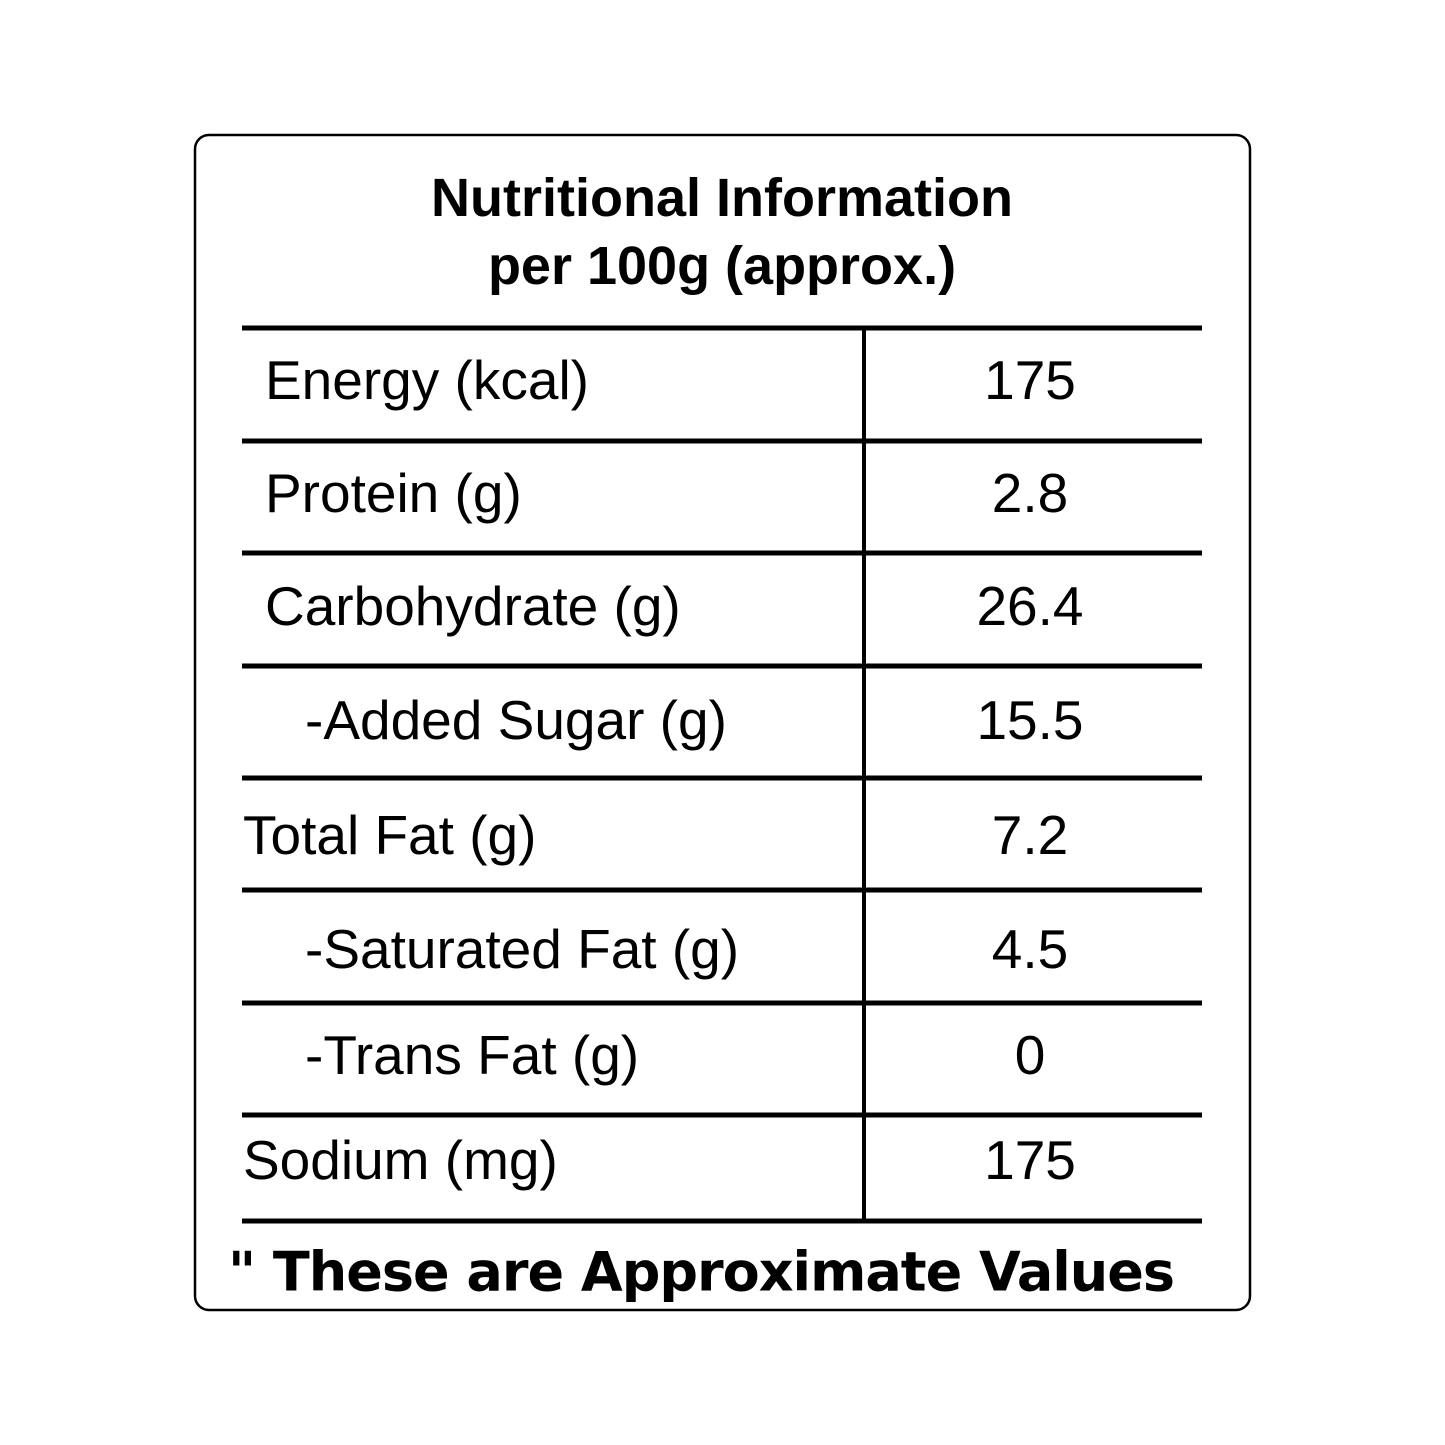  What do you see at coordinates (1029, 720) in the screenshot?
I see `nutrient-value: 15.5` at bounding box center [1029, 720].